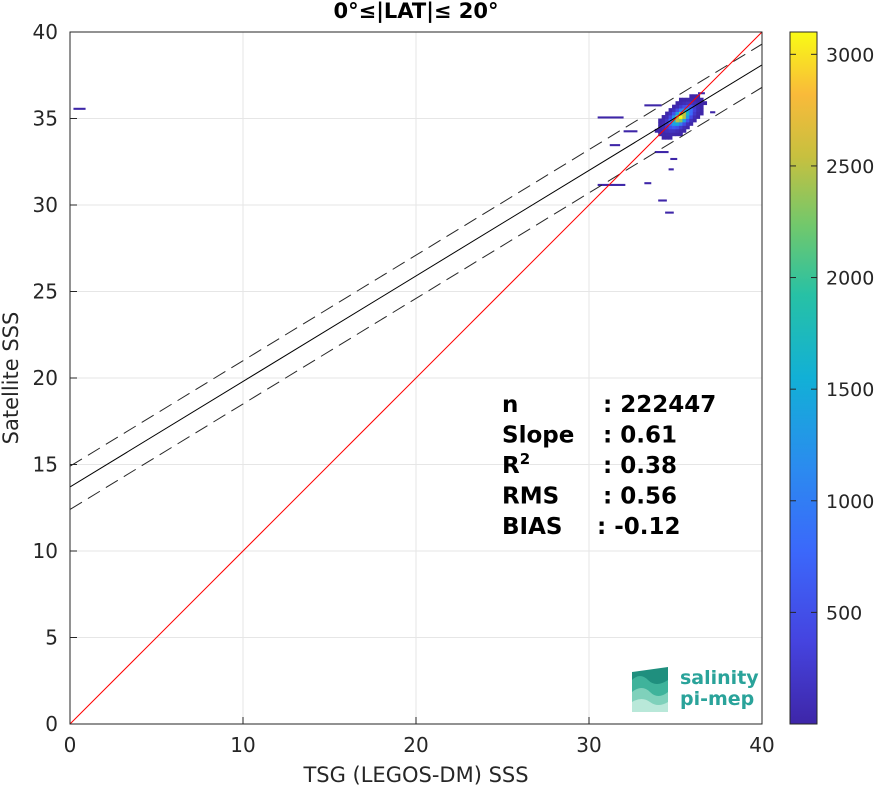 The height and width of the screenshot is (789, 879). What do you see at coordinates (510, 405) in the screenshot?
I see `stat-label: n` at bounding box center [510, 405].